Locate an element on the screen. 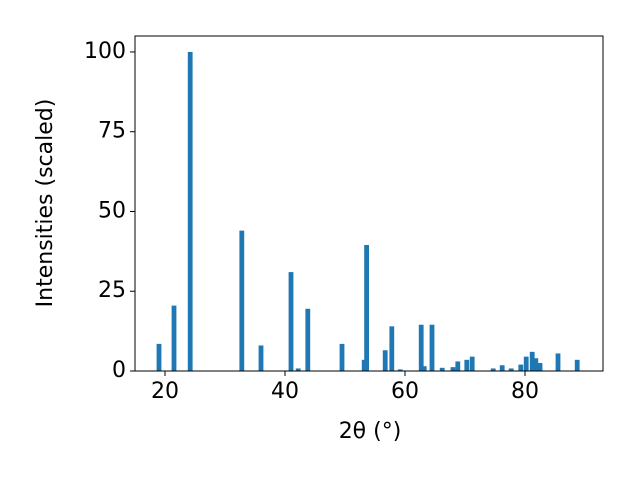 This screenshot has height=480, width=640. x-tick-label: 60 is located at coordinates (405, 391).